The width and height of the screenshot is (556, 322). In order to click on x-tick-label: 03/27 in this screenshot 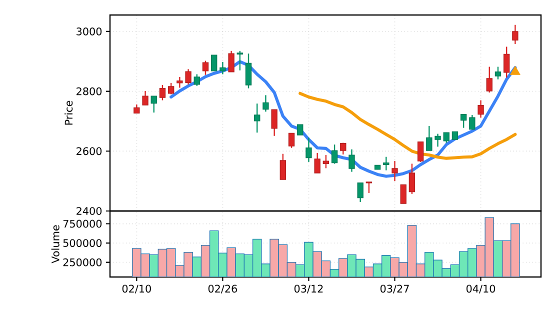, I will do `click(394, 289)`.